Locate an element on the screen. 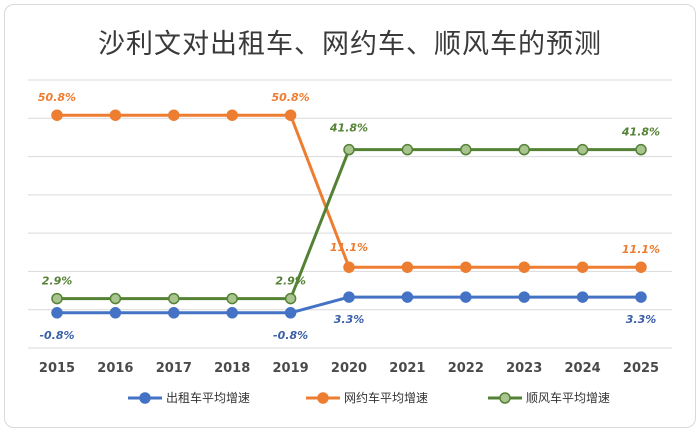 The width and height of the screenshot is (700, 432). legend-label: 顺风车平均增速 is located at coordinates (568, 397).